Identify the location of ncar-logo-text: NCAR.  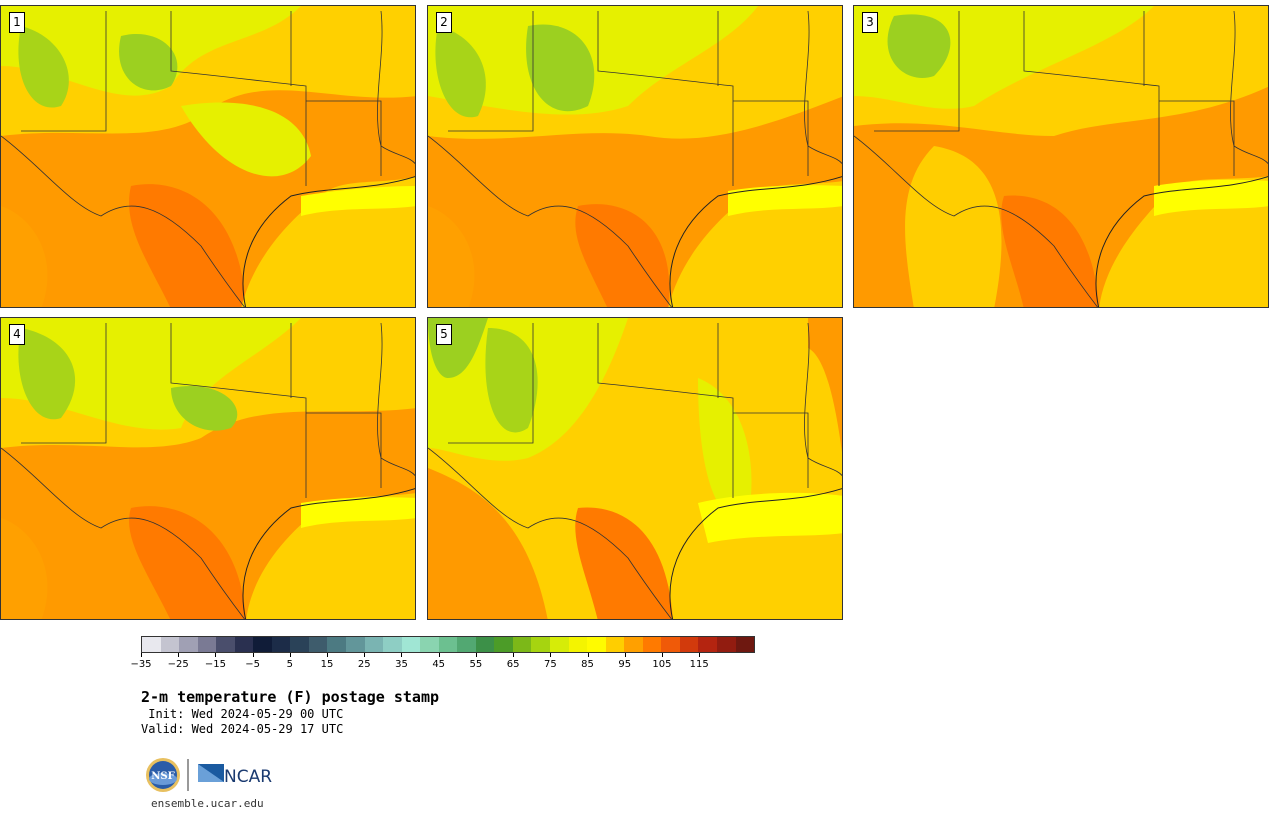
(248, 777).